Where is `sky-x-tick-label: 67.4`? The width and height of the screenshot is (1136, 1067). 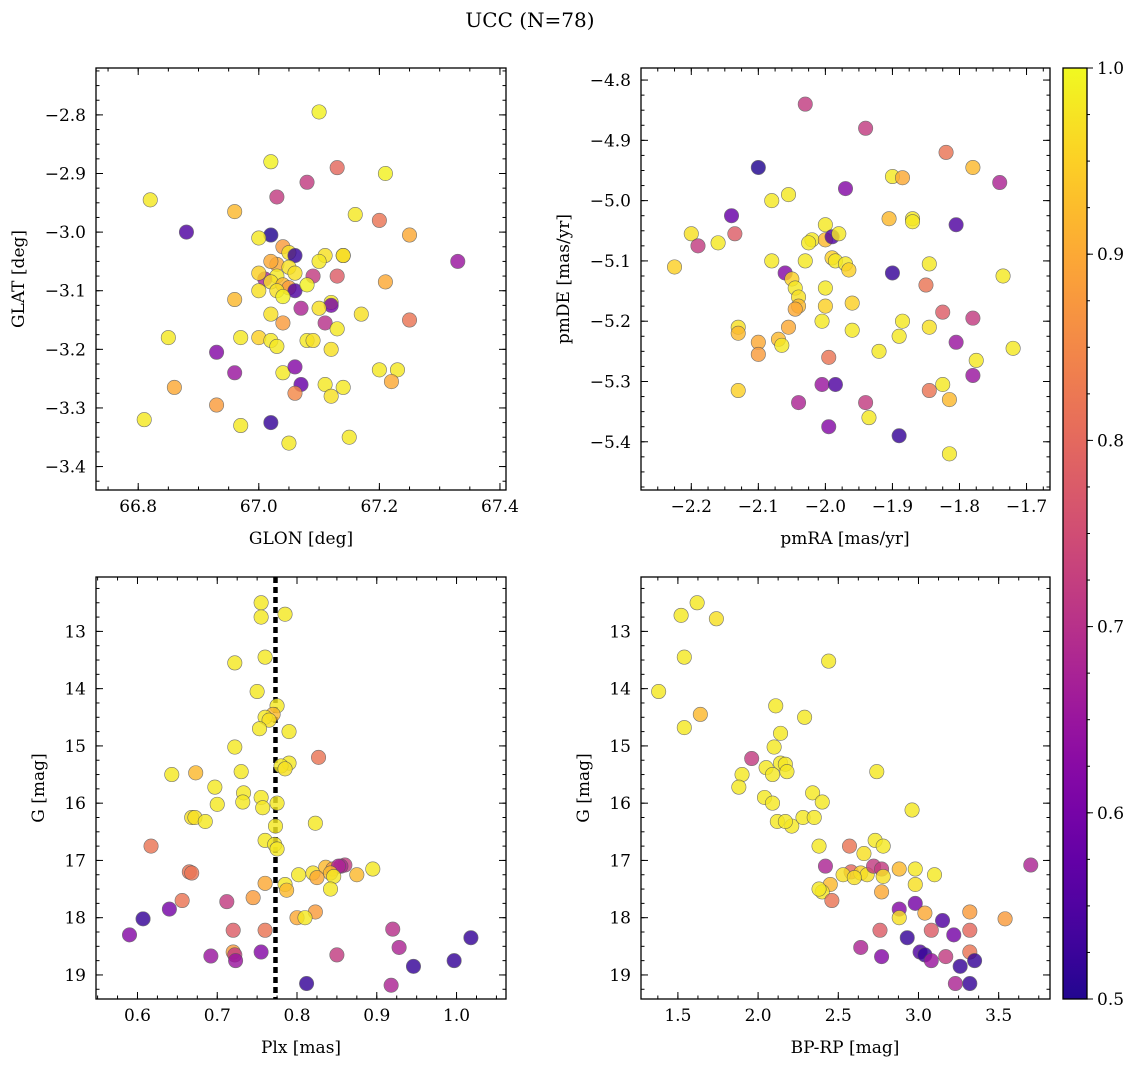
sky-x-tick-label: 67.4 is located at coordinates (500, 507).